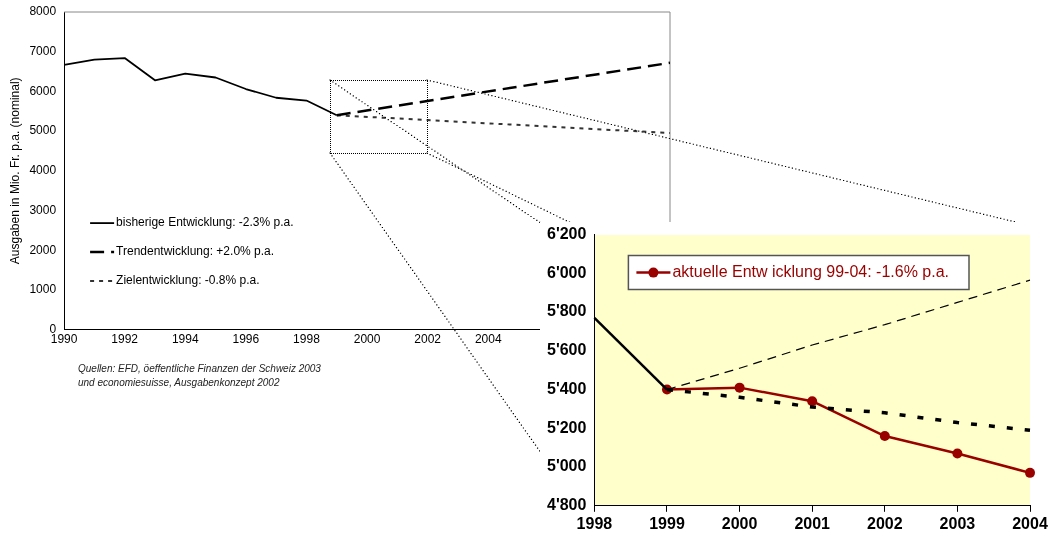 The height and width of the screenshot is (537, 1052). I want to click on y-tick-label: 4000, so click(43, 170).